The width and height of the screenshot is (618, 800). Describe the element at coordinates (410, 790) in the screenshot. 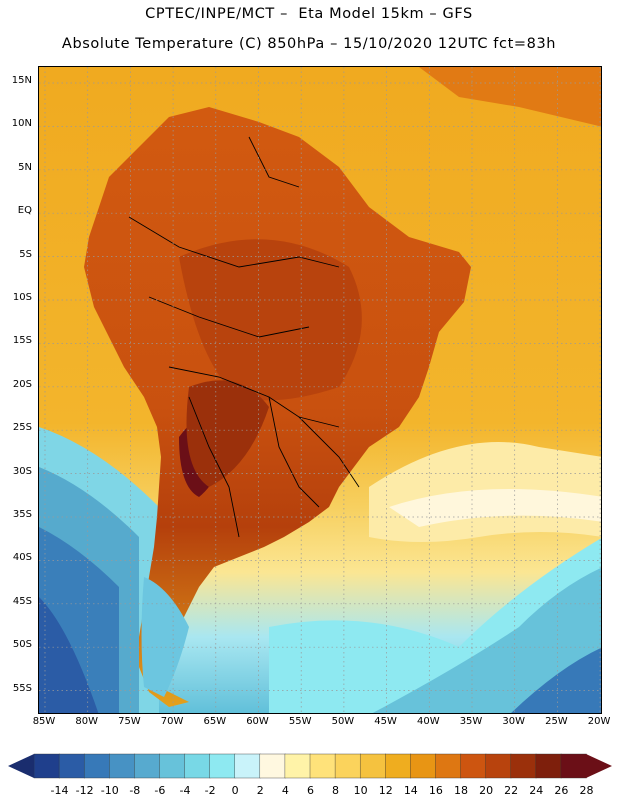

I see `colorbar-label: 14` at that location.